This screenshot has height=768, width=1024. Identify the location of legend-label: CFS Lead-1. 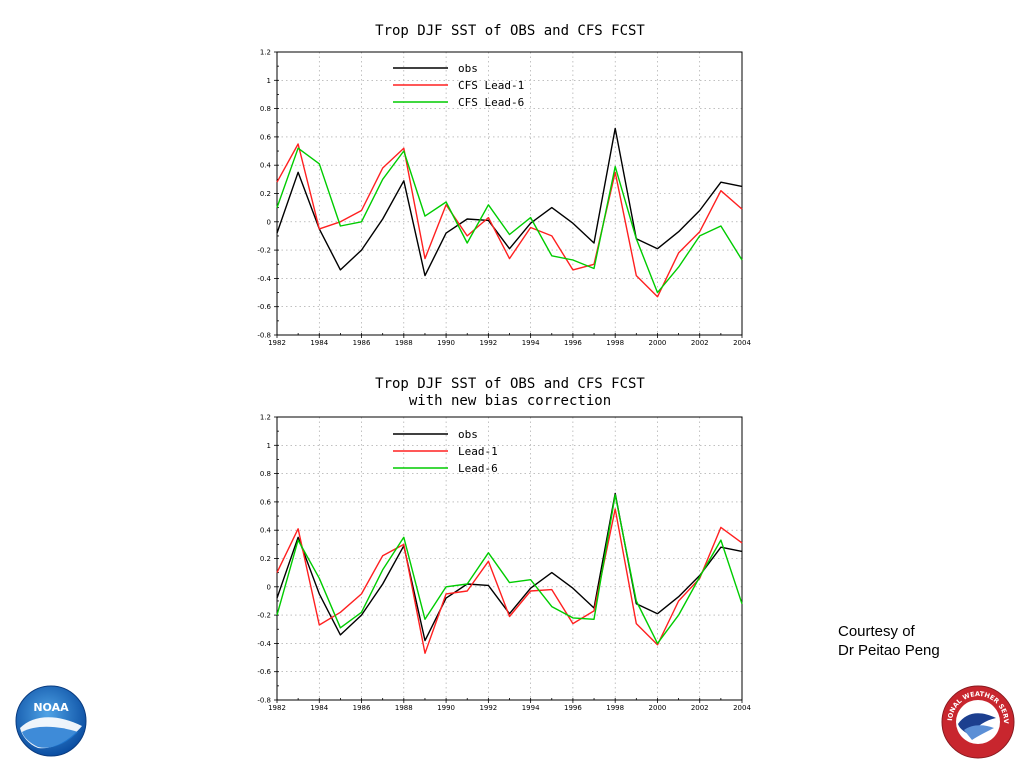
(491, 85).